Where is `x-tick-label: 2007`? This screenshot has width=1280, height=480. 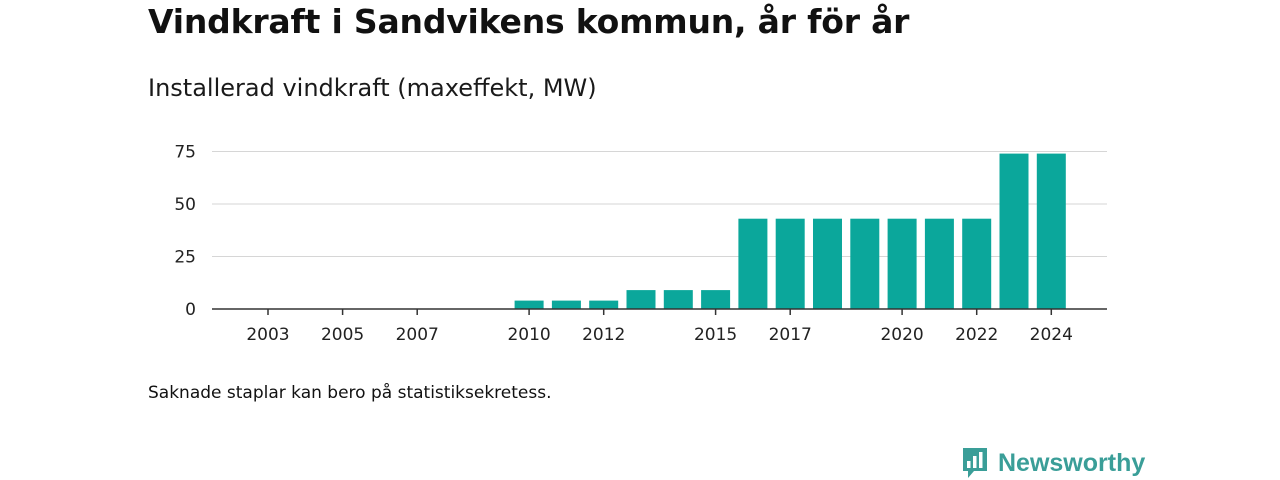 x-tick-label: 2007 is located at coordinates (417, 335).